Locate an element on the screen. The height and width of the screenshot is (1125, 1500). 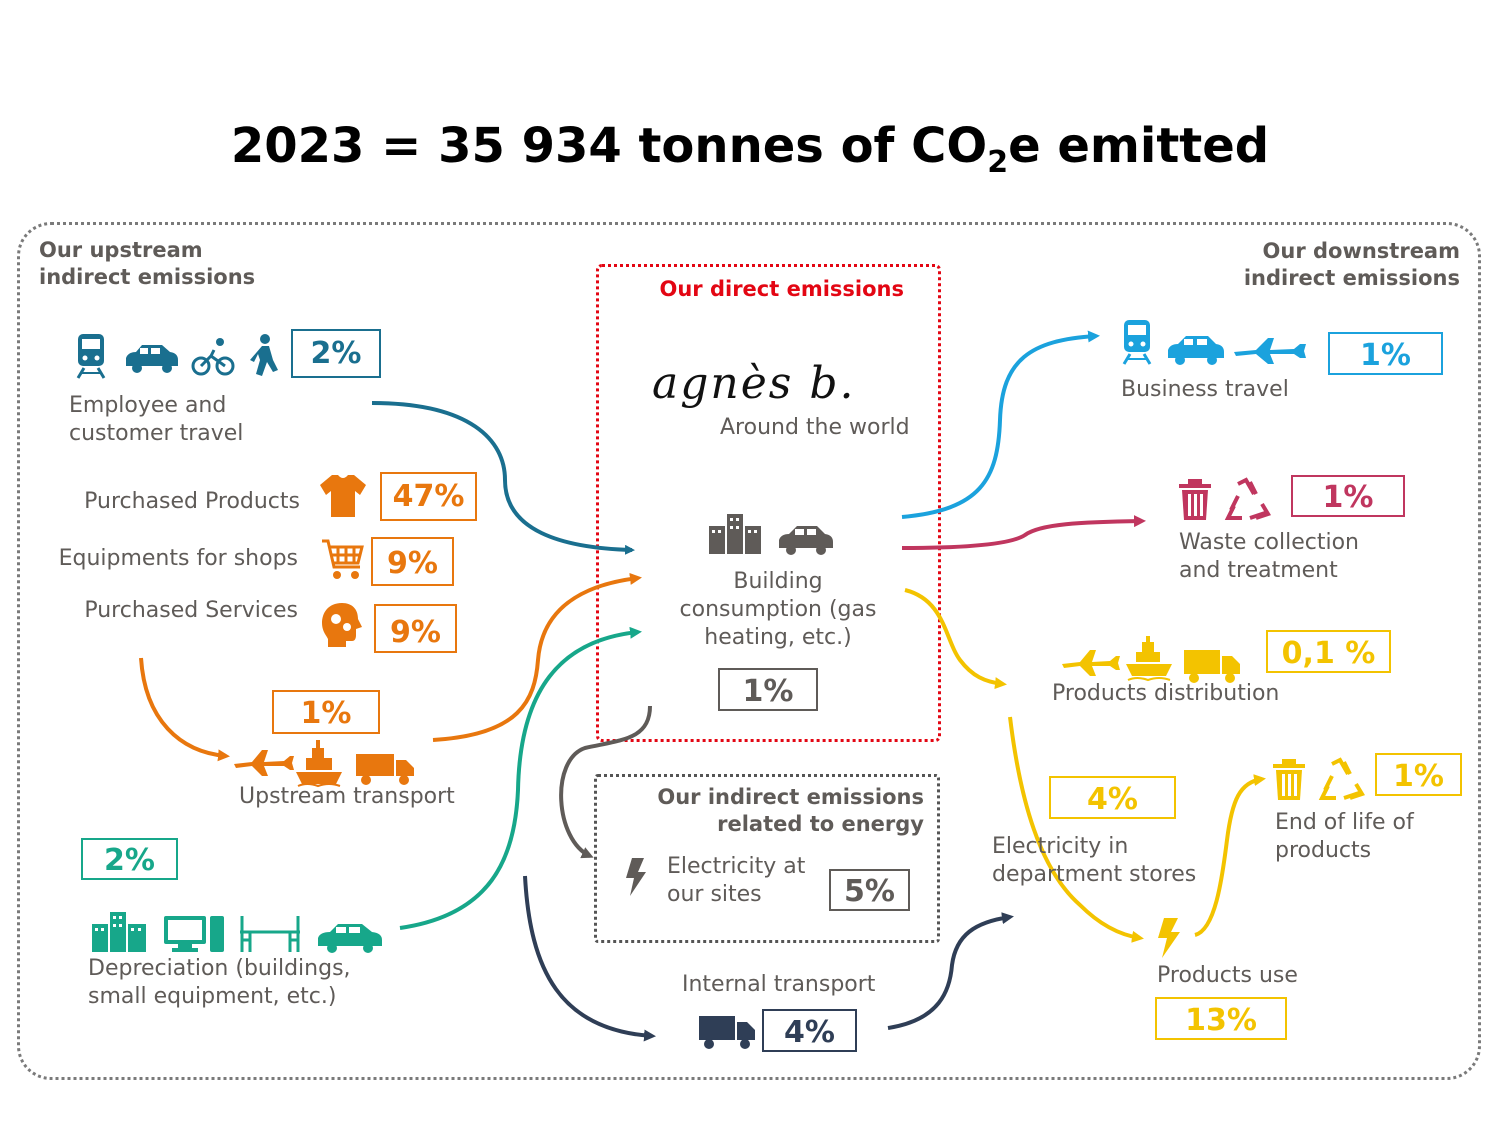
upstream-heading-line1: Our upstream is located at coordinates (121, 250).